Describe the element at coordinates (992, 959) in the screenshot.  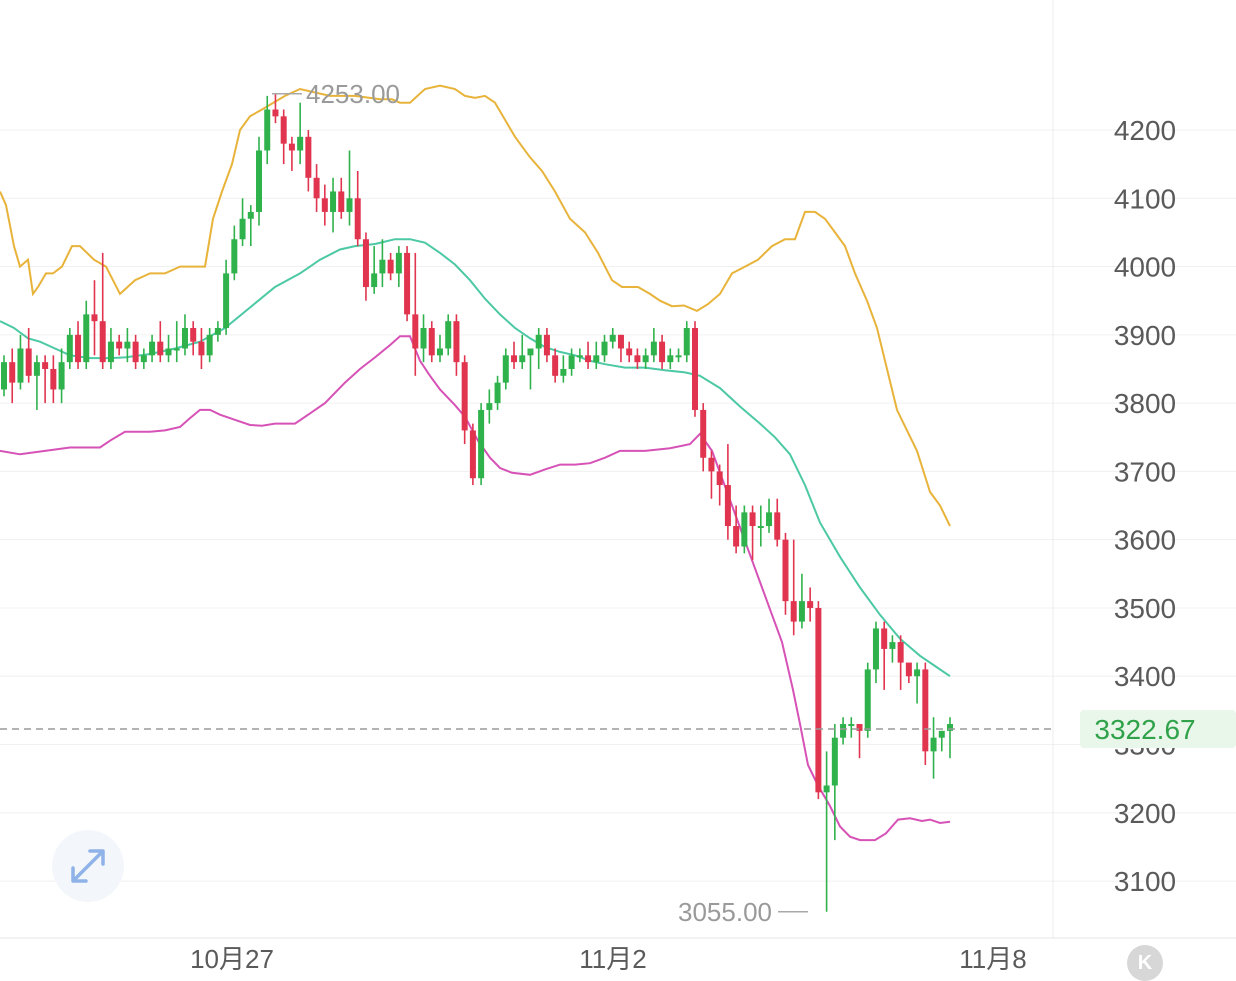
I see `x-tick-label: 11月8` at that location.